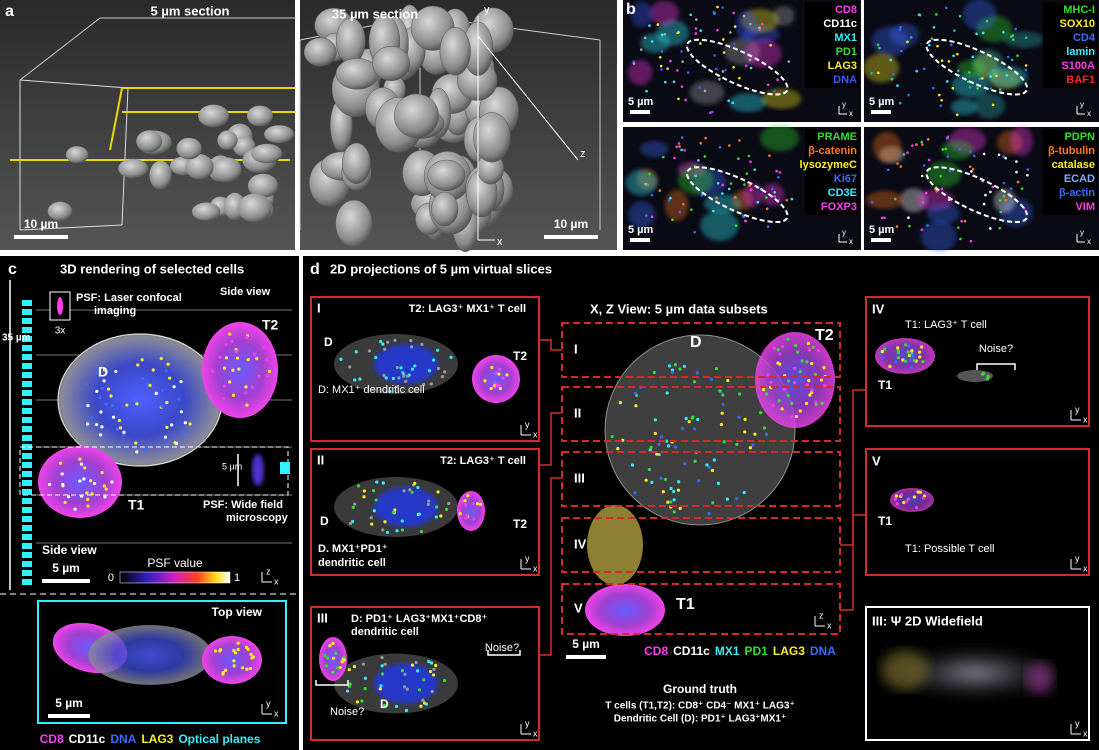  What do you see at coordinates (700, 689) in the screenshot?
I see `label: Ground truth` at bounding box center [700, 689].